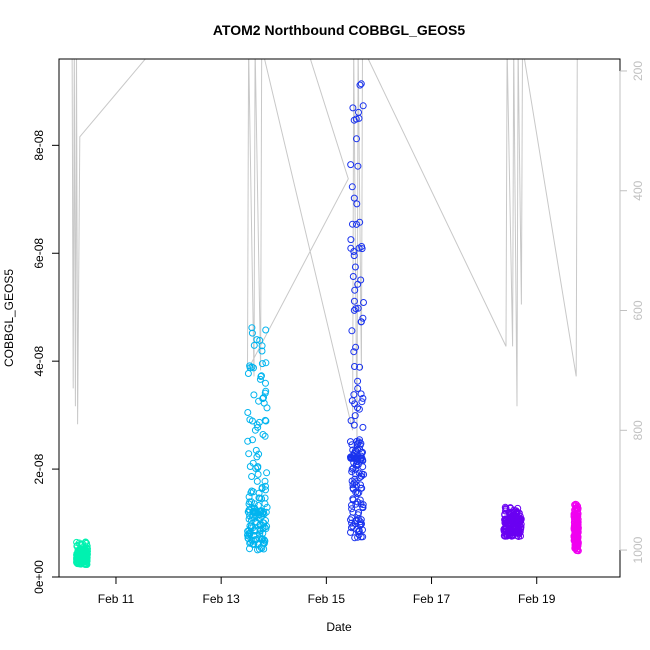 The image size is (650, 650). What do you see at coordinates (39, 253) in the screenshot?
I see `y-tick-label: 6e-08` at bounding box center [39, 253].